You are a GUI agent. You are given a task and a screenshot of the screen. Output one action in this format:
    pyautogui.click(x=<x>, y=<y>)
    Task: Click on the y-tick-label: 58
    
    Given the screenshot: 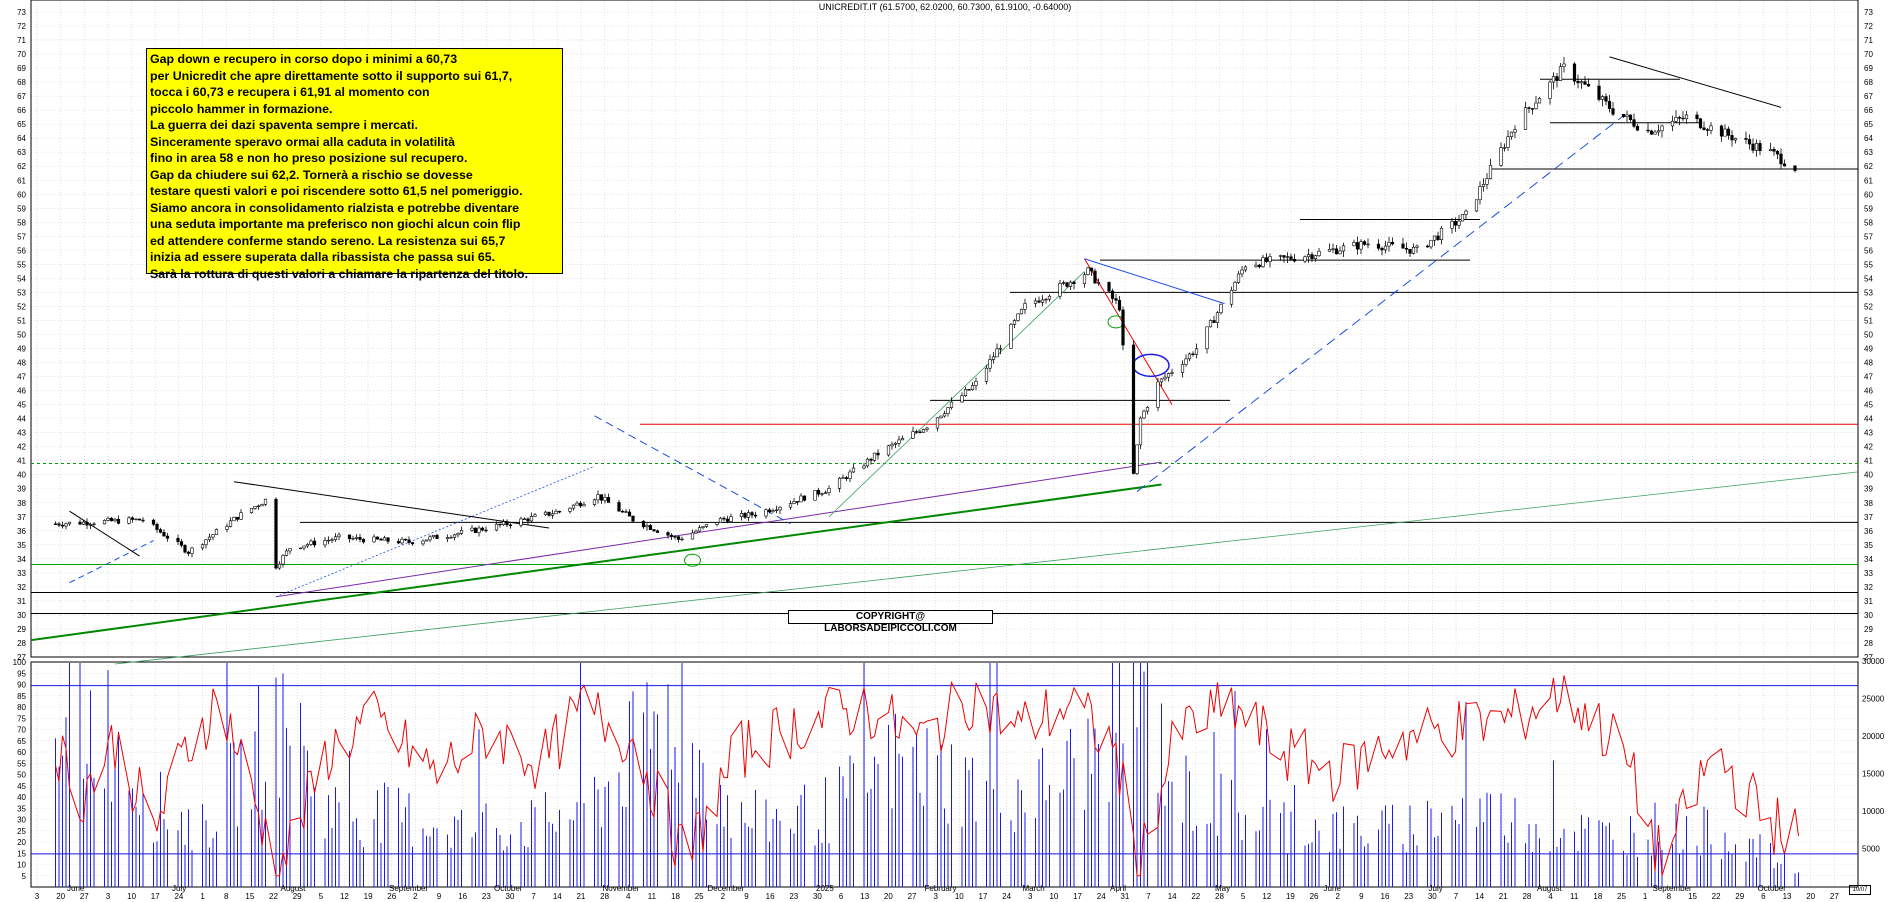 What is the action you would take?
    pyautogui.click(x=21, y=222)
    